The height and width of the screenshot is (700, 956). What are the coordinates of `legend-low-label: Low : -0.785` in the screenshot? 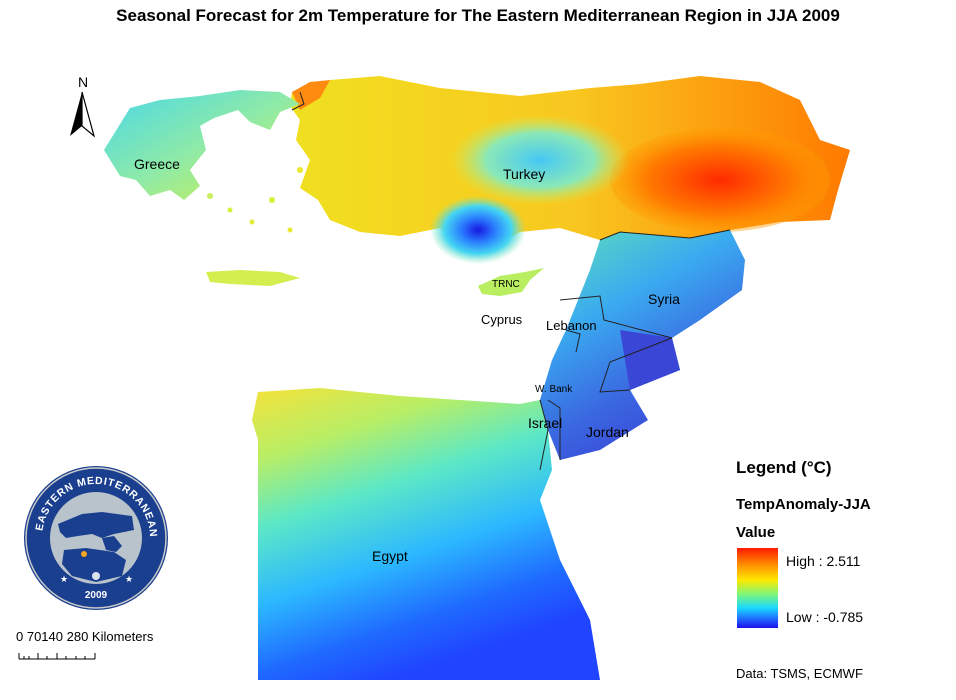 It's located at (825, 617).